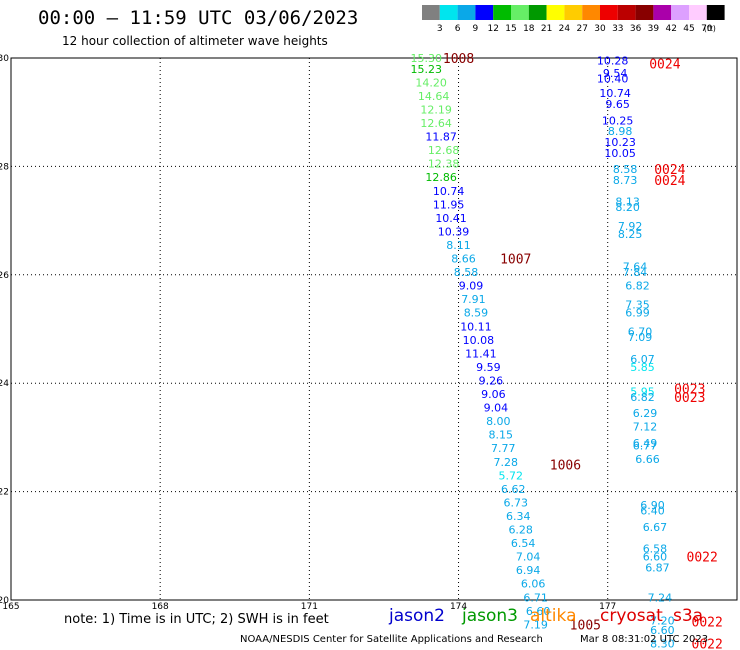  What do you see at coordinates (620, 142) in the screenshot?
I see `wave-height-label: 10.23` at bounding box center [620, 142].